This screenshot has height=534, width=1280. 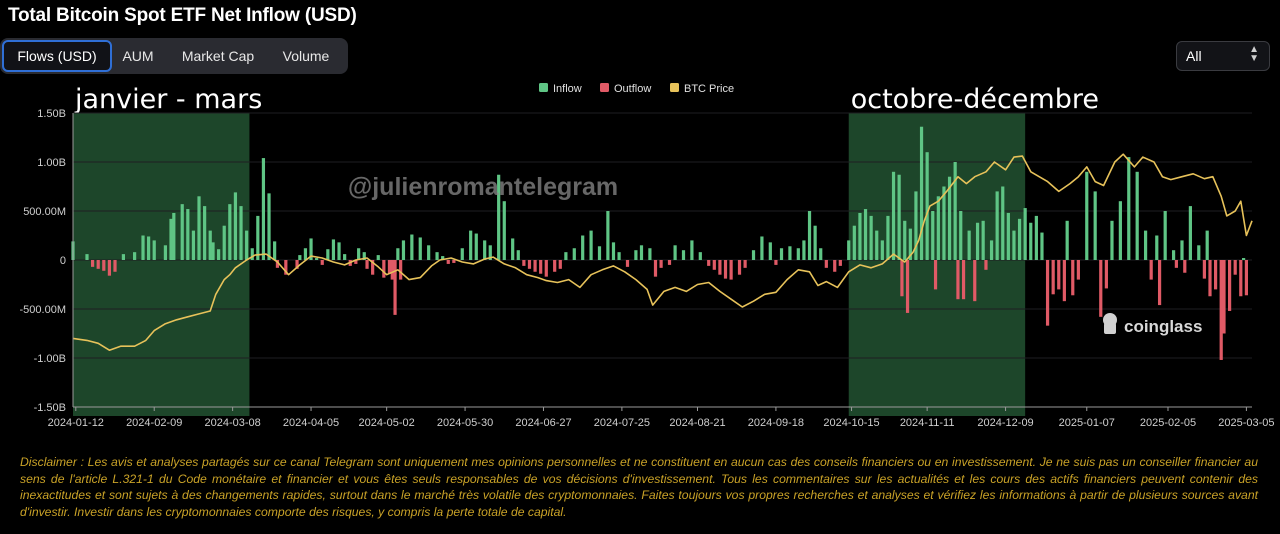 I want to click on page-title: Total Bitcoin Spot ETF Net Inflow (USD), so click(x=182, y=15).